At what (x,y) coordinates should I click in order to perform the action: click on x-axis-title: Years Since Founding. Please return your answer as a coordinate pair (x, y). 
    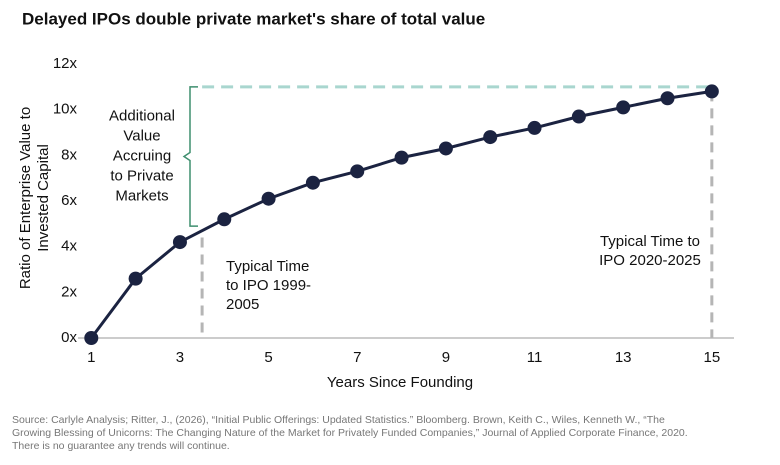
    Looking at the image, I should click on (400, 382).